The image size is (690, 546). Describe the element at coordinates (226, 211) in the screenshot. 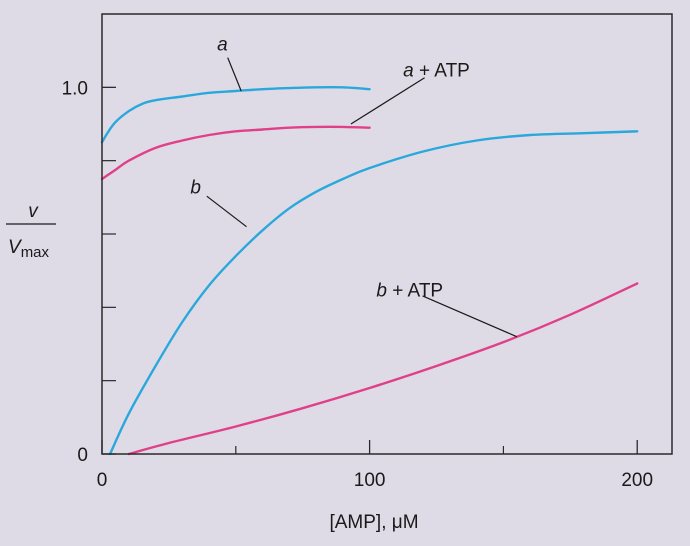

I see `annotation-b-leader` at that location.